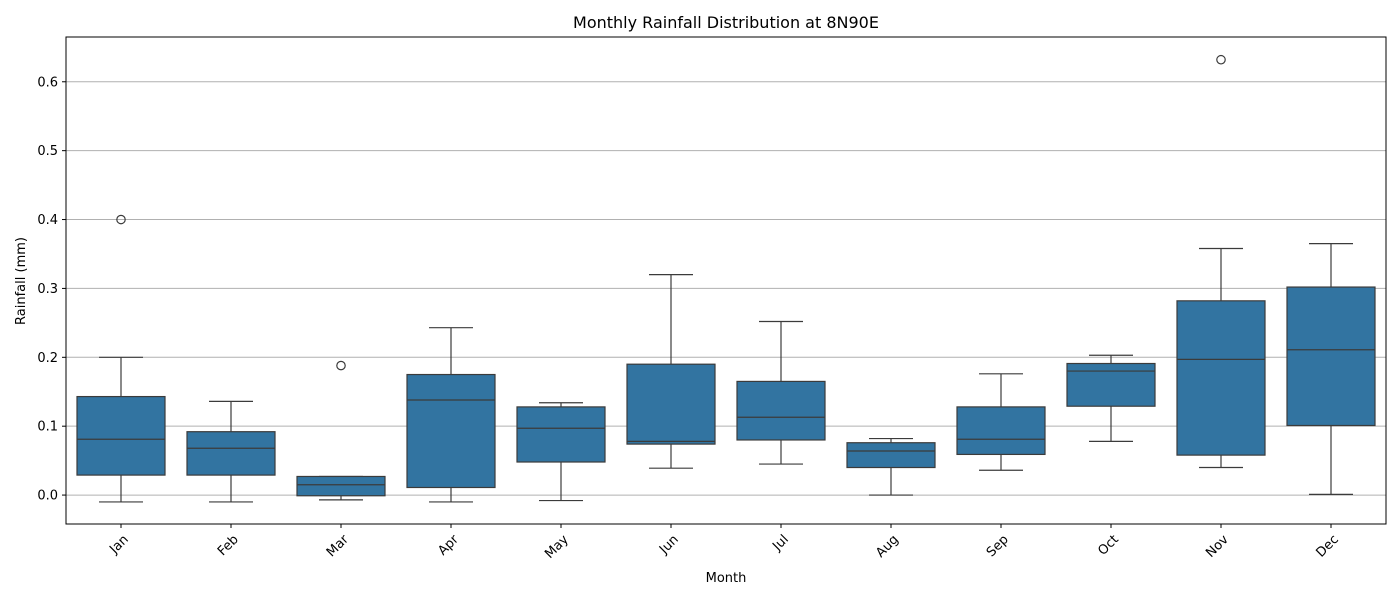  What do you see at coordinates (47, 358) in the screenshot?
I see `y-tick-label: 0.2` at bounding box center [47, 358].